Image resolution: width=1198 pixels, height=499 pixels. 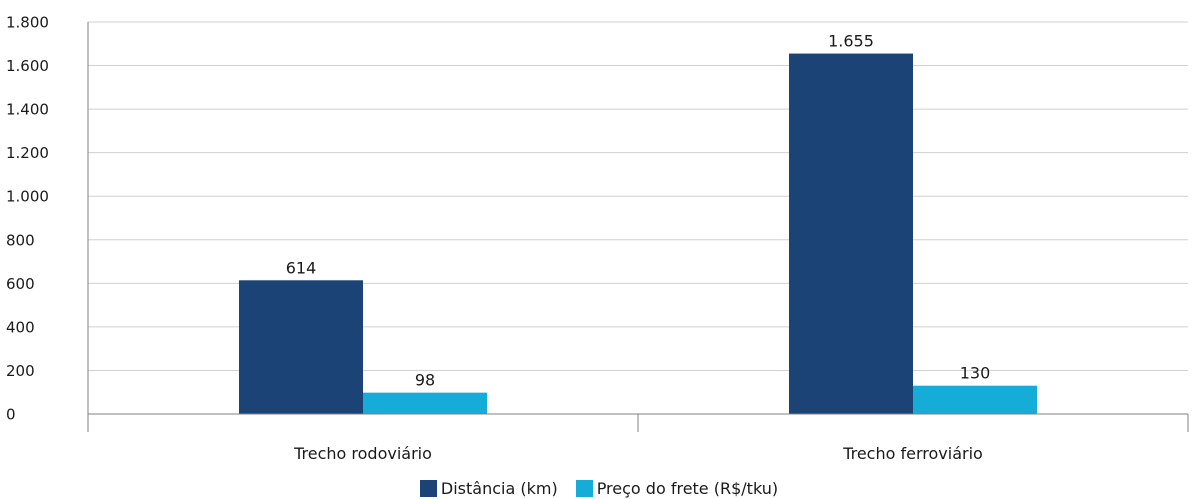 What do you see at coordinates (20, 284) in the screenshot?
I see `y-tick-label: 600` at bounding box center [20, 284].